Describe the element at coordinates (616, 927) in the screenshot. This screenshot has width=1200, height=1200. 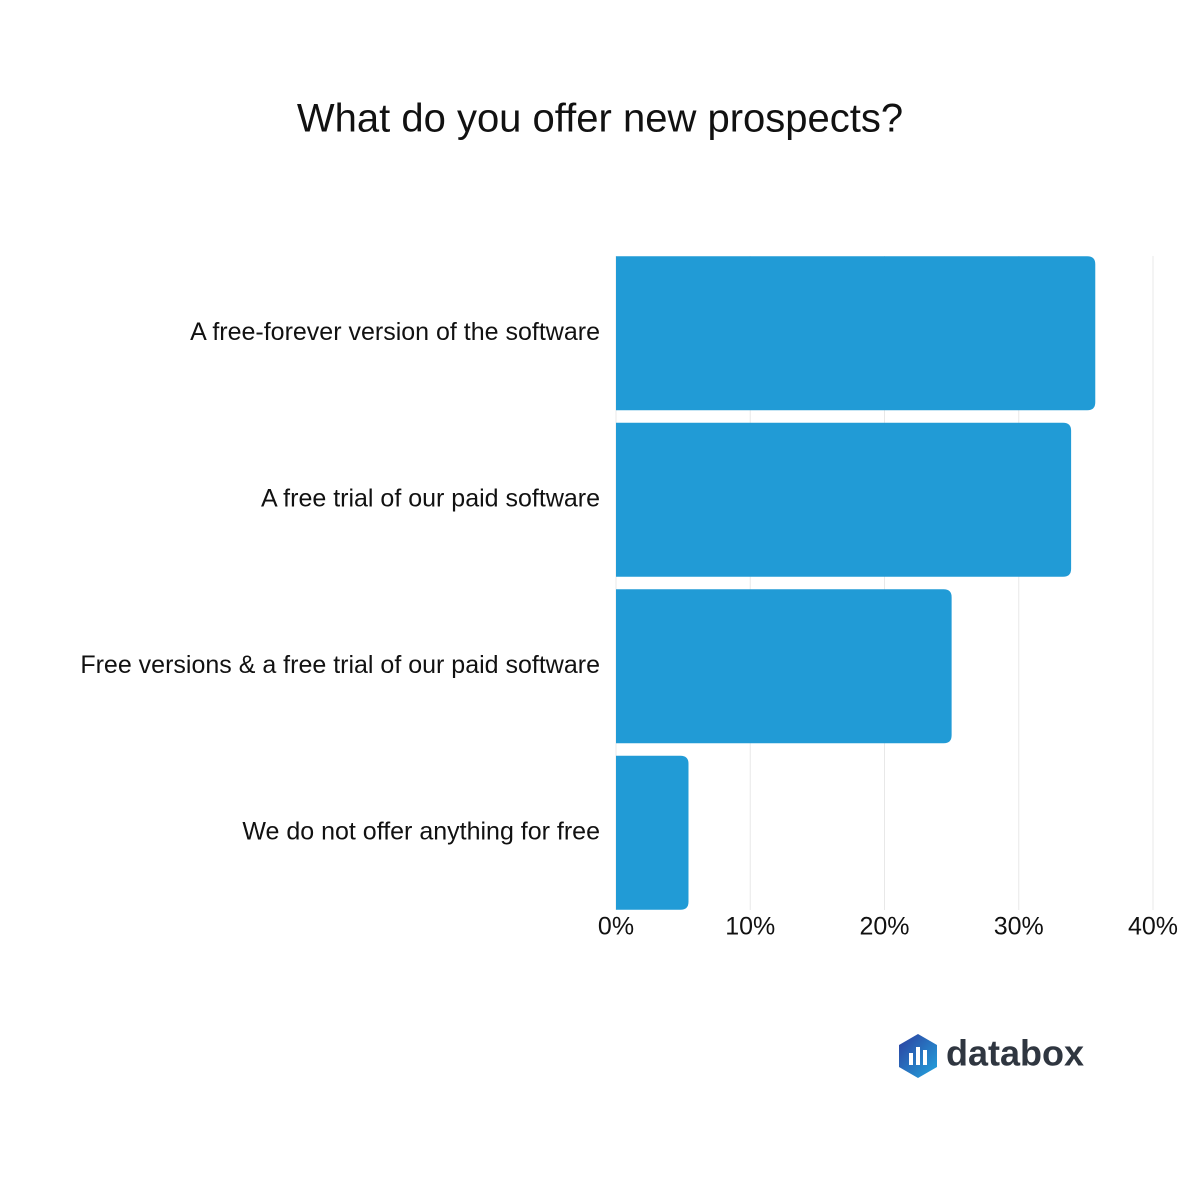
I see `x-tick-label: 0%` at that location.